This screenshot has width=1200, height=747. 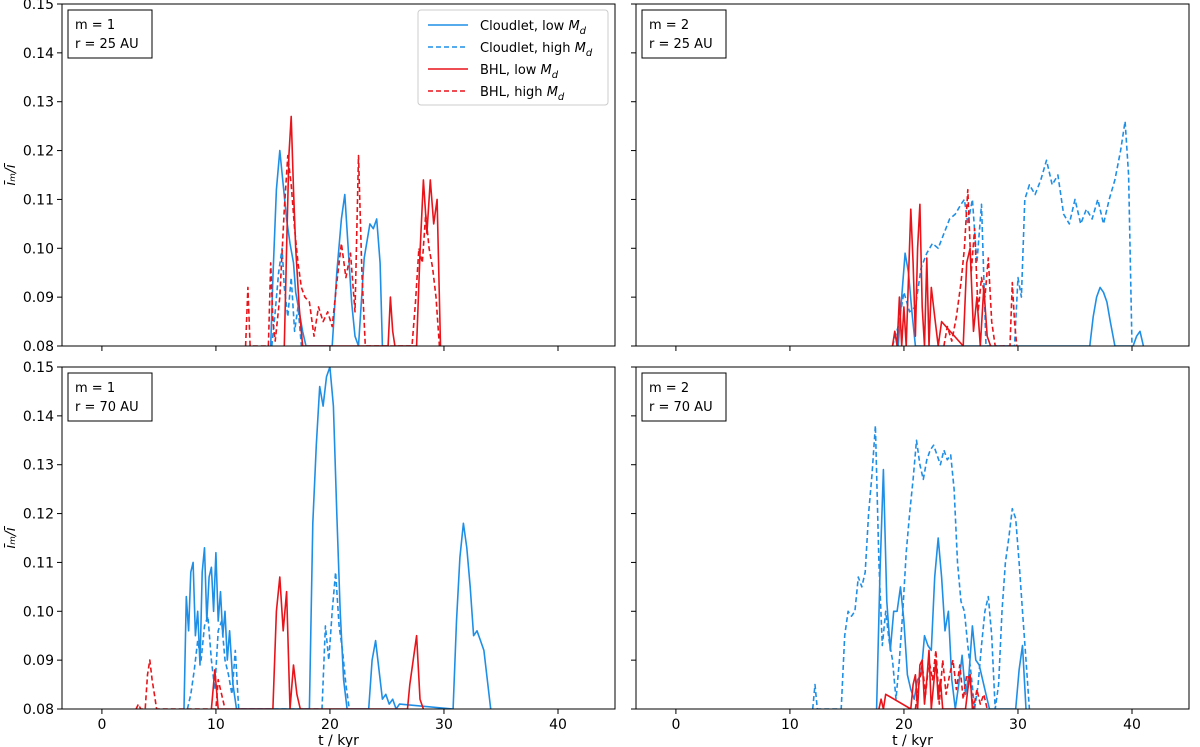 I want to click on legend-frame, so click(x=513, y=57).